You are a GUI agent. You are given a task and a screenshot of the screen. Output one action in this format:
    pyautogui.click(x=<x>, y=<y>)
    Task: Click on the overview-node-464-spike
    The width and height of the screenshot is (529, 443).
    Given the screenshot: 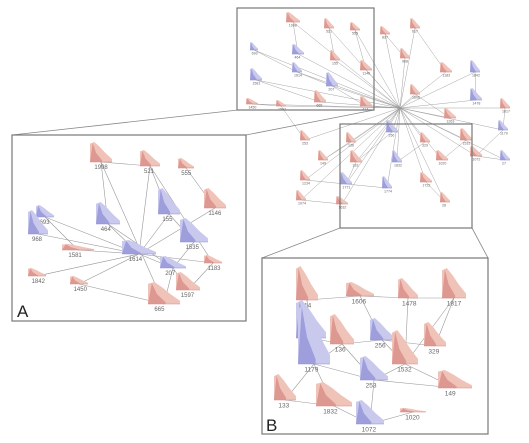 What is the action you would take?
    pyautogui.click(x=295, y=49)
    